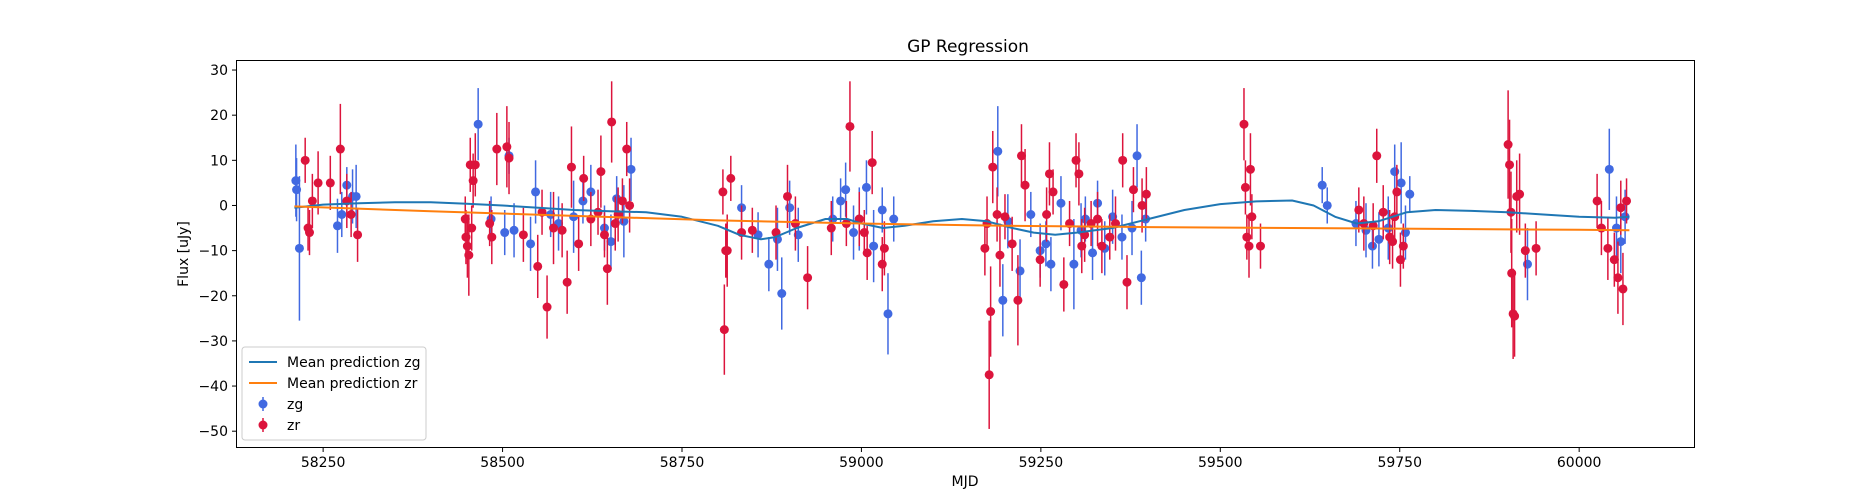 The image size is (1875, 500). Describe the element at coordinates (1220, 463) in the screenshot. I see `x-tick-label: 59500` at that location.